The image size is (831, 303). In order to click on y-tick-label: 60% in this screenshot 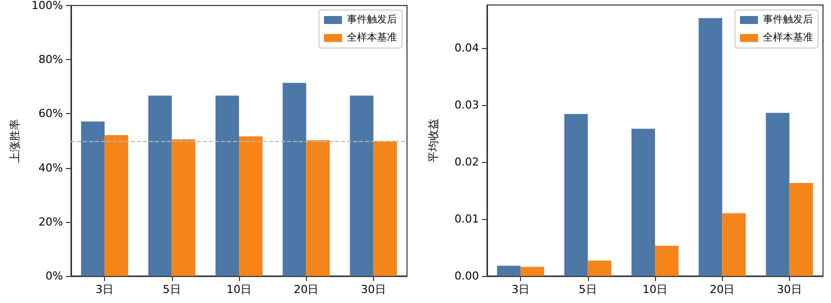, I will do `click(50, 113)`.